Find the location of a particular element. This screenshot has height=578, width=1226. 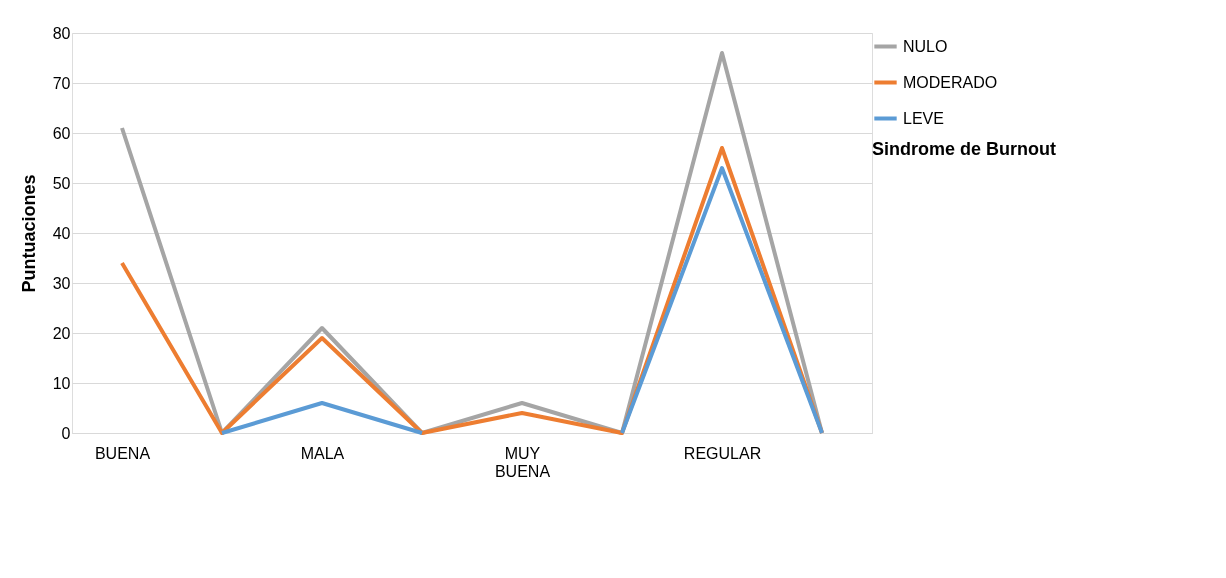

y-tick-label: 30 is located at coordinates (61, 283).